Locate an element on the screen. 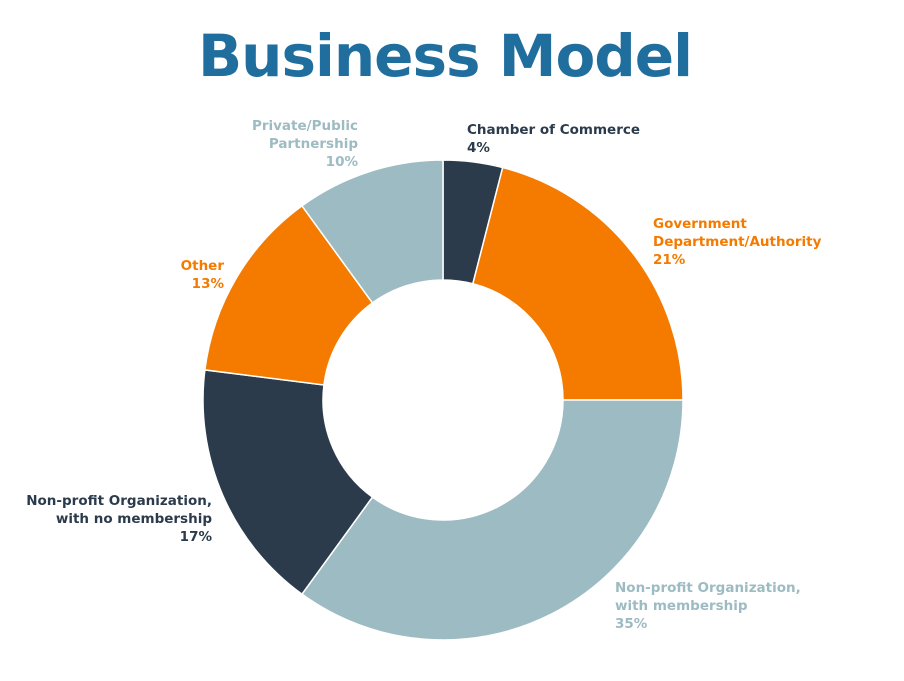 The width and height of the screenshot is (904, 681). slice-label: Chamber of Commerce 4% is located at coordinates (553, 139).